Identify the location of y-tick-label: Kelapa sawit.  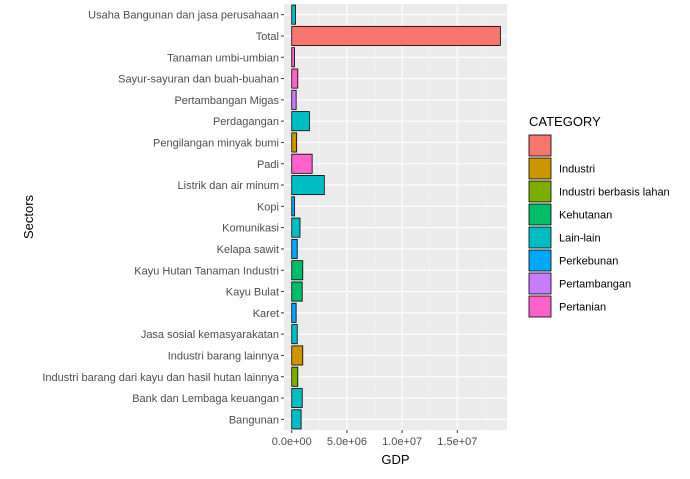
(248, 250).